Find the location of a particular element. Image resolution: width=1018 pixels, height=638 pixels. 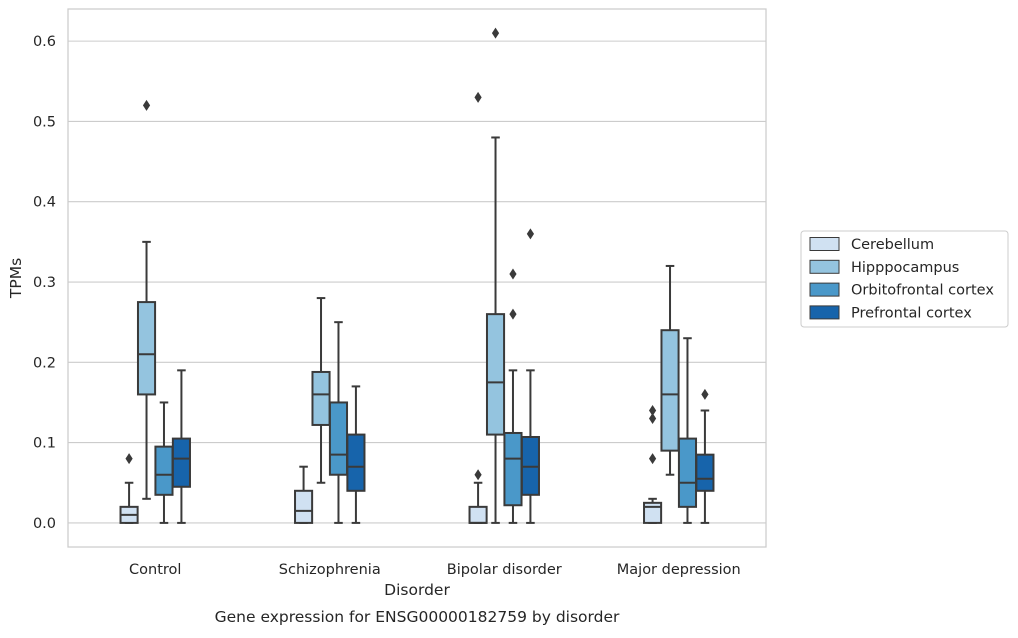

x-tick-label: Major depression is located at coordinates (679, 570).